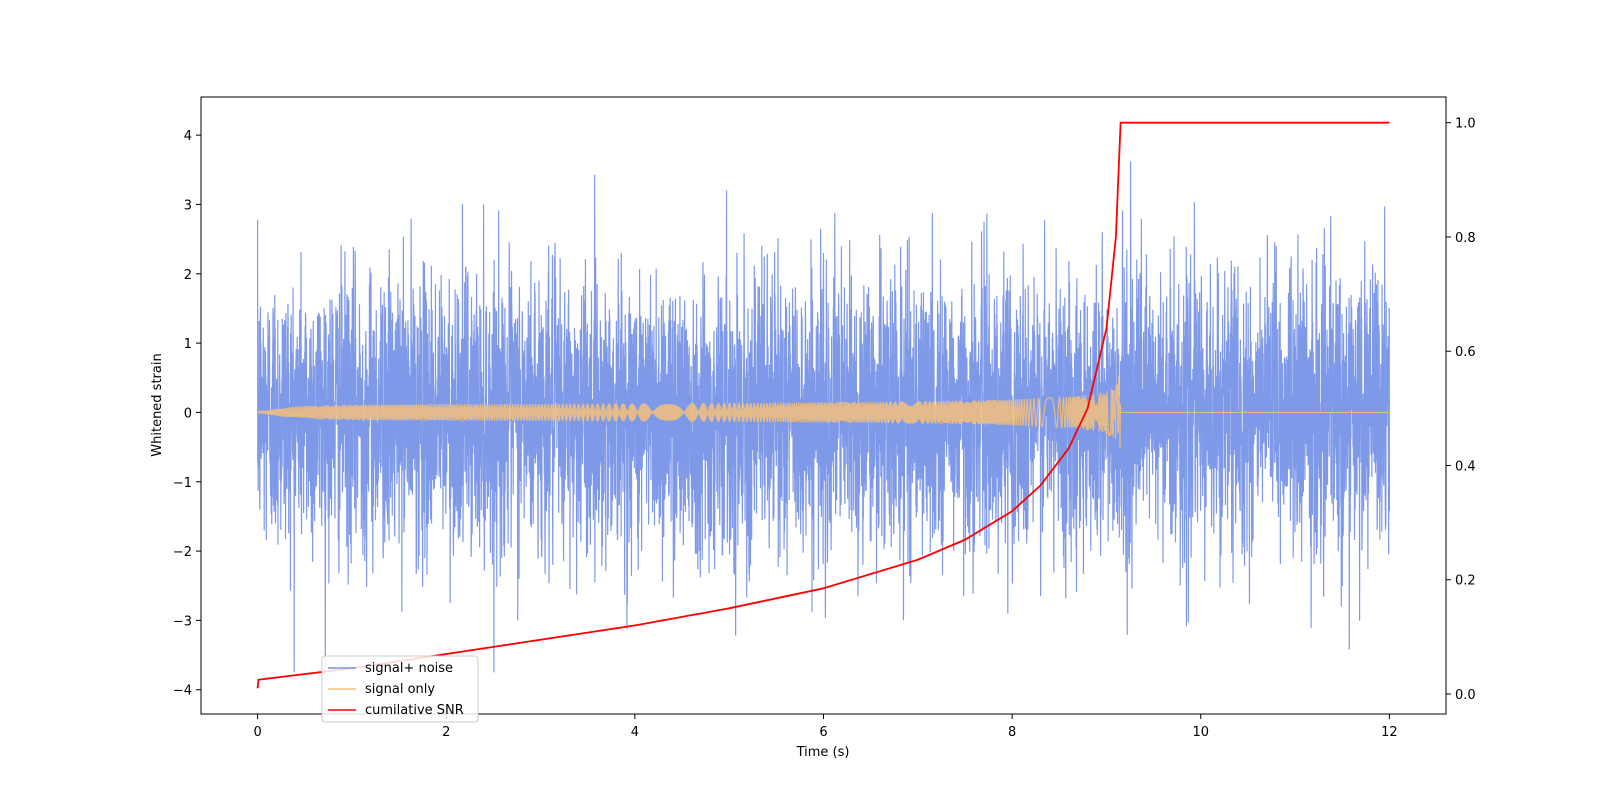 This screenshot has width=1600, height=800. I want to click on x-tick-label: 0, so click(257, 732).